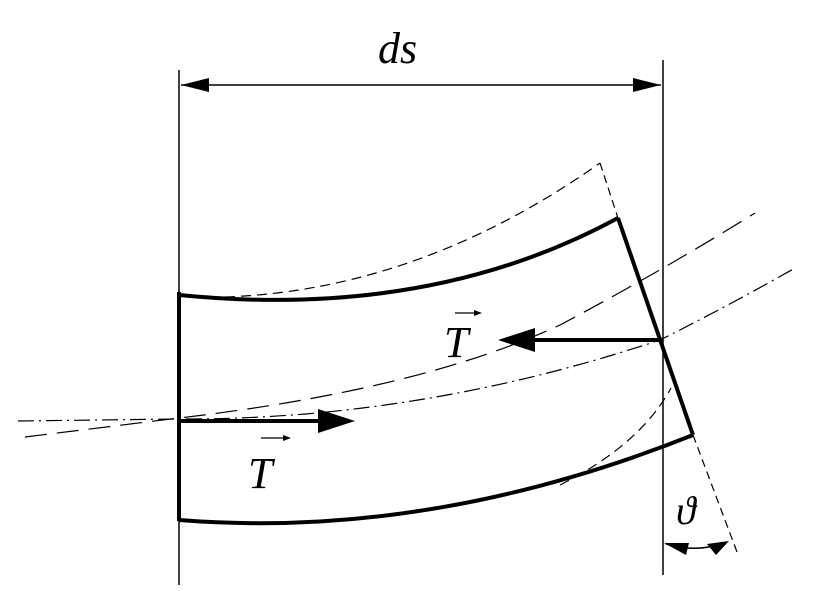 This screenshot has width=816, height=591. Describe the element at coordinates (336, 421) in the screenshot. I see `tension-arrowhead-right` at that location.